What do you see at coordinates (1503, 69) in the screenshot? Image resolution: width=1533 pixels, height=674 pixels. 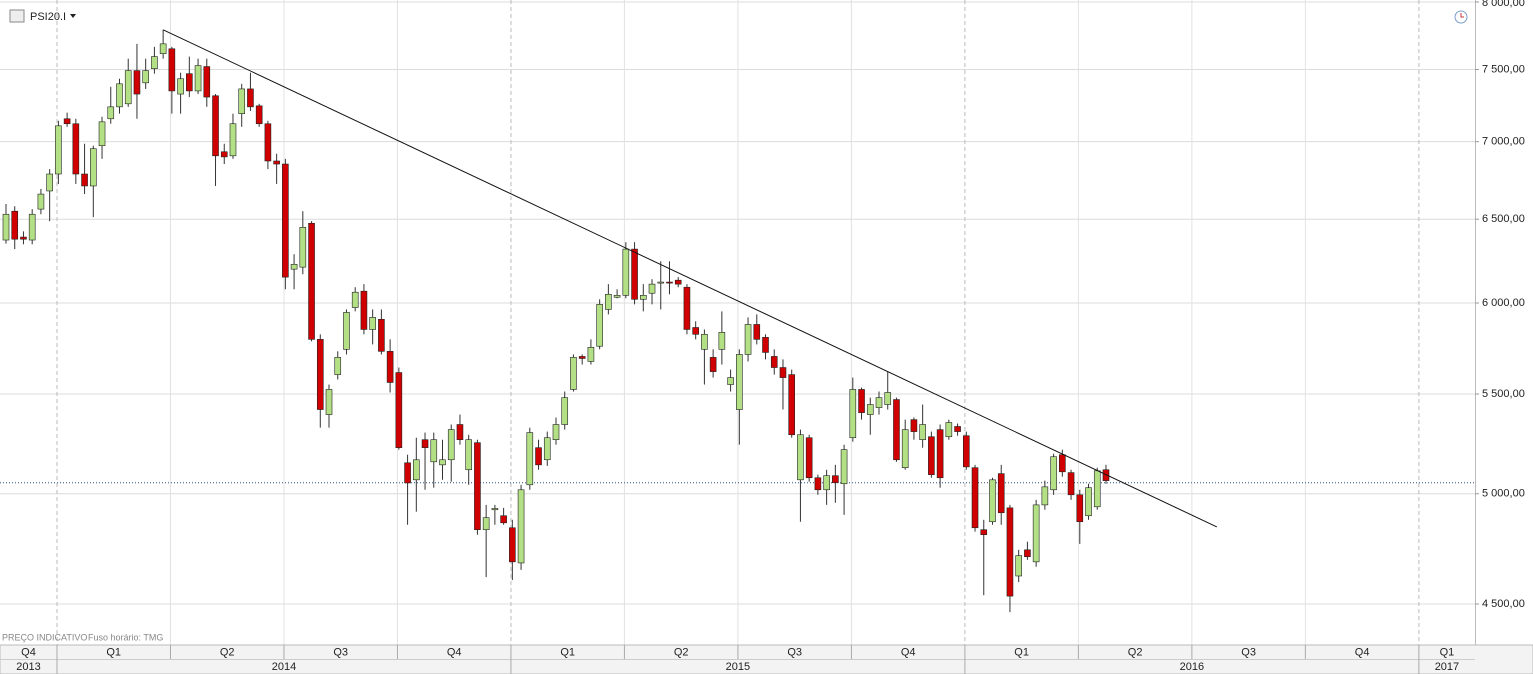 I see `y-tick-label: 7 500,00` at bounding box center [1503, 69].